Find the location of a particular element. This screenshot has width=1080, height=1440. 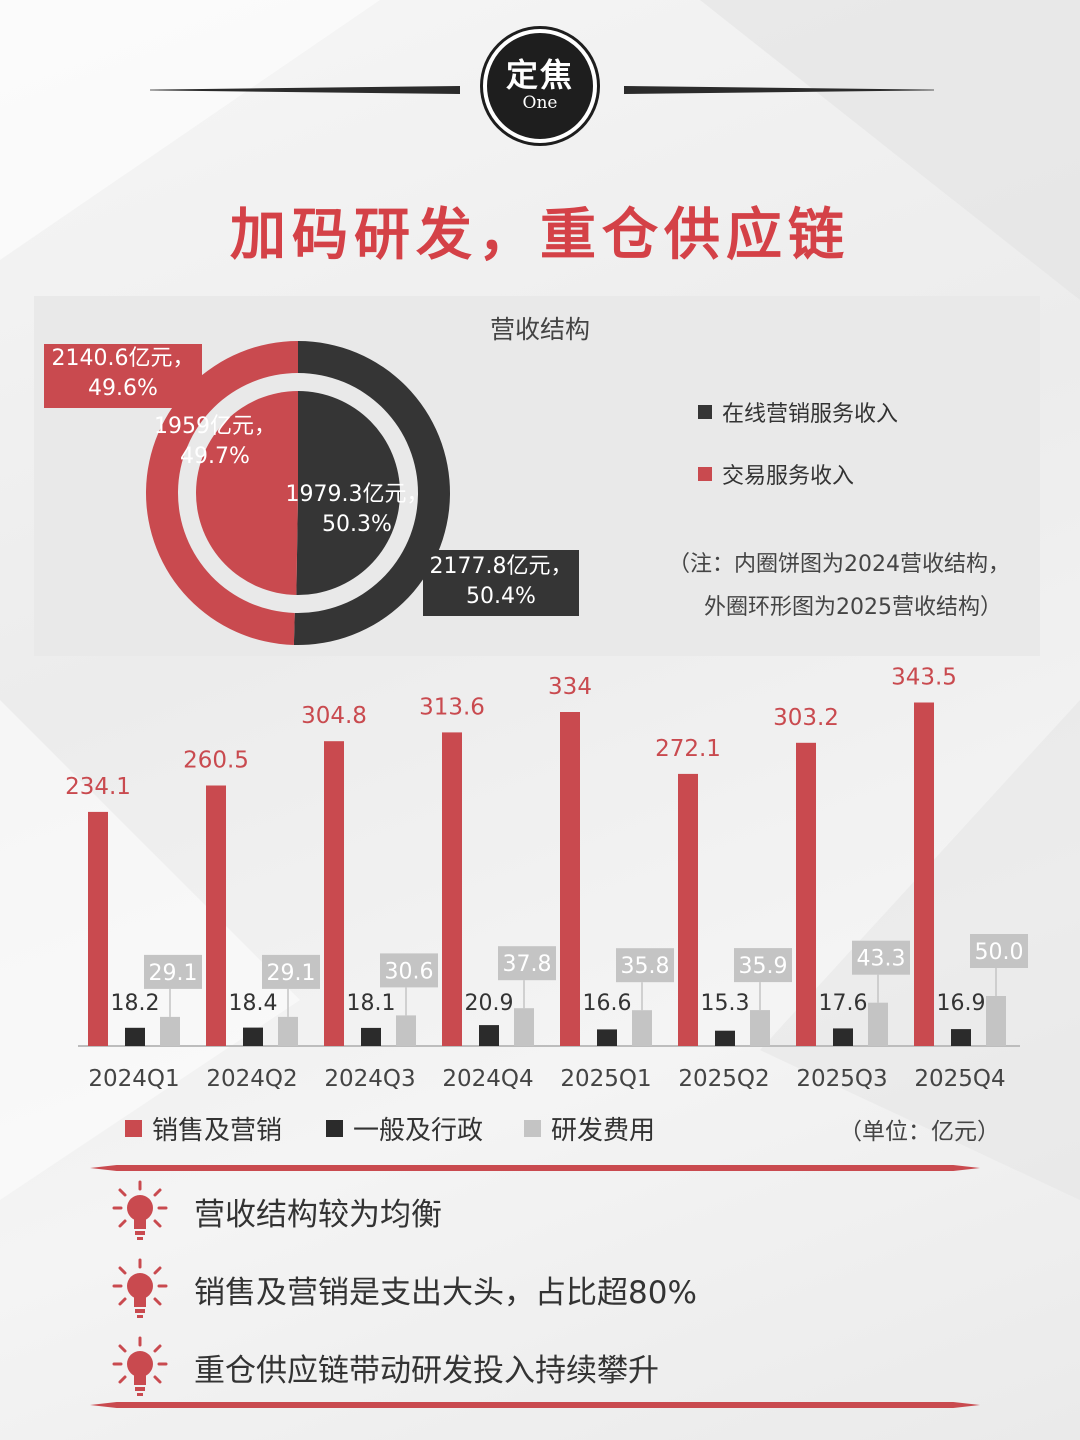

outer-2025-slice-online is located at coordinates (371, 493).